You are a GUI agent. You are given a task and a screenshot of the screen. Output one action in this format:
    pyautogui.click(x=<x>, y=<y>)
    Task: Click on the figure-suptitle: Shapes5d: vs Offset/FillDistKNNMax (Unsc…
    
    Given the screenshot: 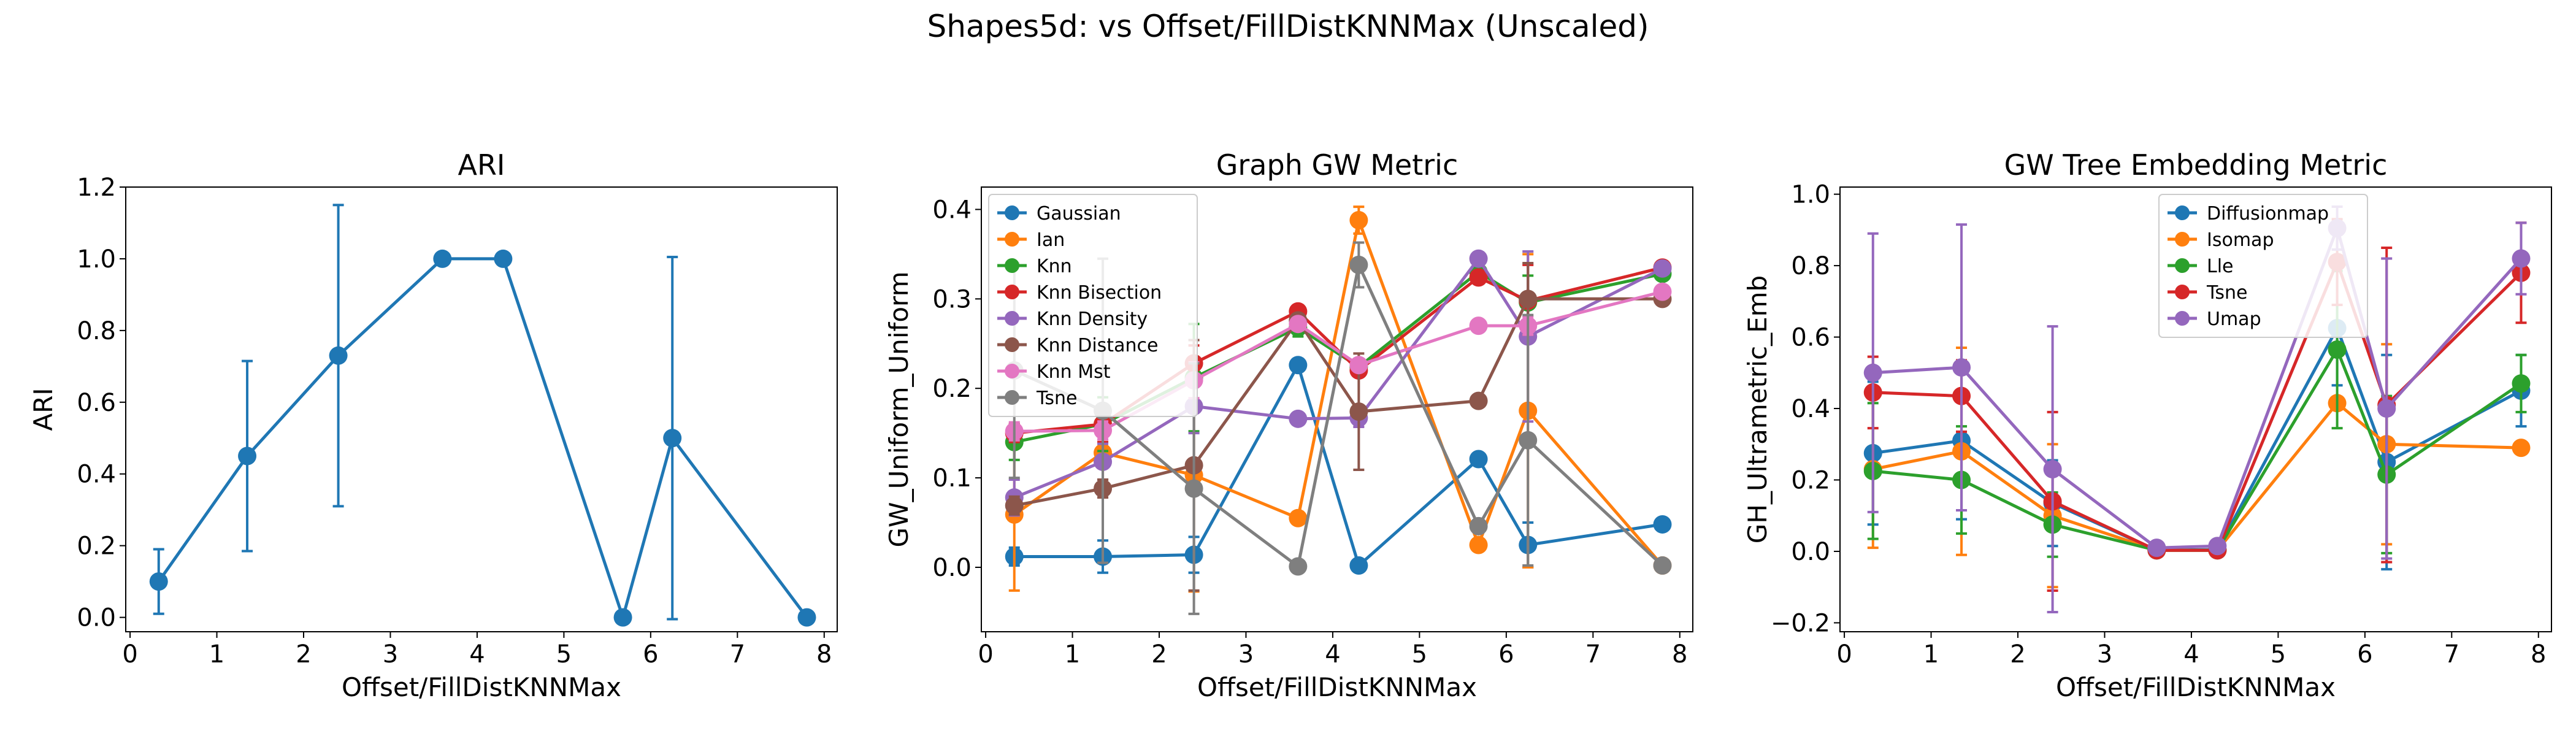 What is the action you would take?
    pyautogui.click(x=1288, y=26)
    